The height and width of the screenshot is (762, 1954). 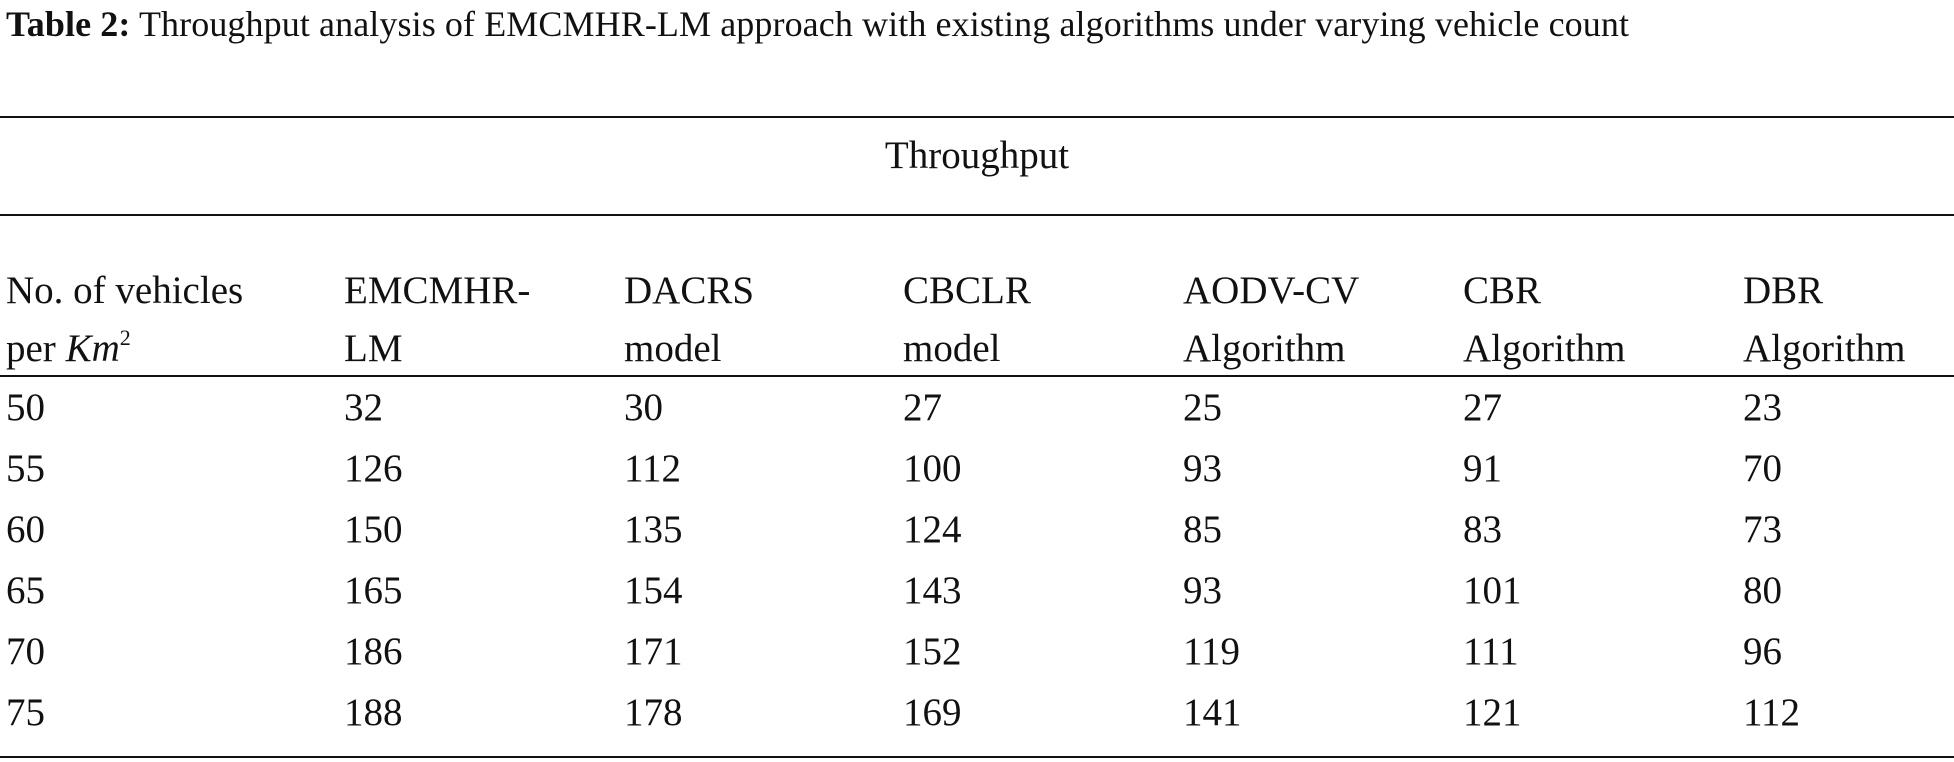 I want to click on column-header-line1: No. of vehicles, so click(x=125, y=290).